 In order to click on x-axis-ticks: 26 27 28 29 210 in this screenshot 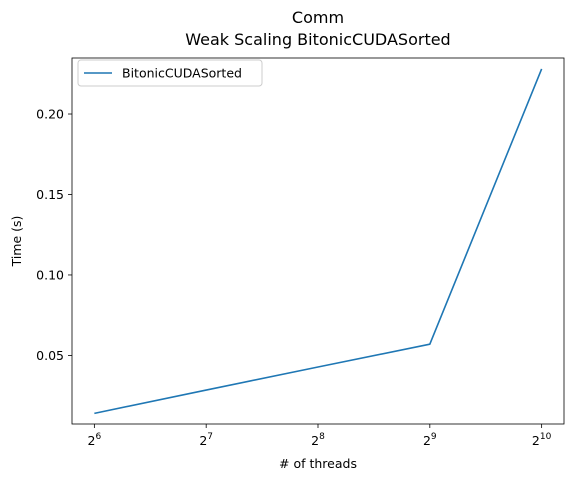, I will do `click(320, 436)`.